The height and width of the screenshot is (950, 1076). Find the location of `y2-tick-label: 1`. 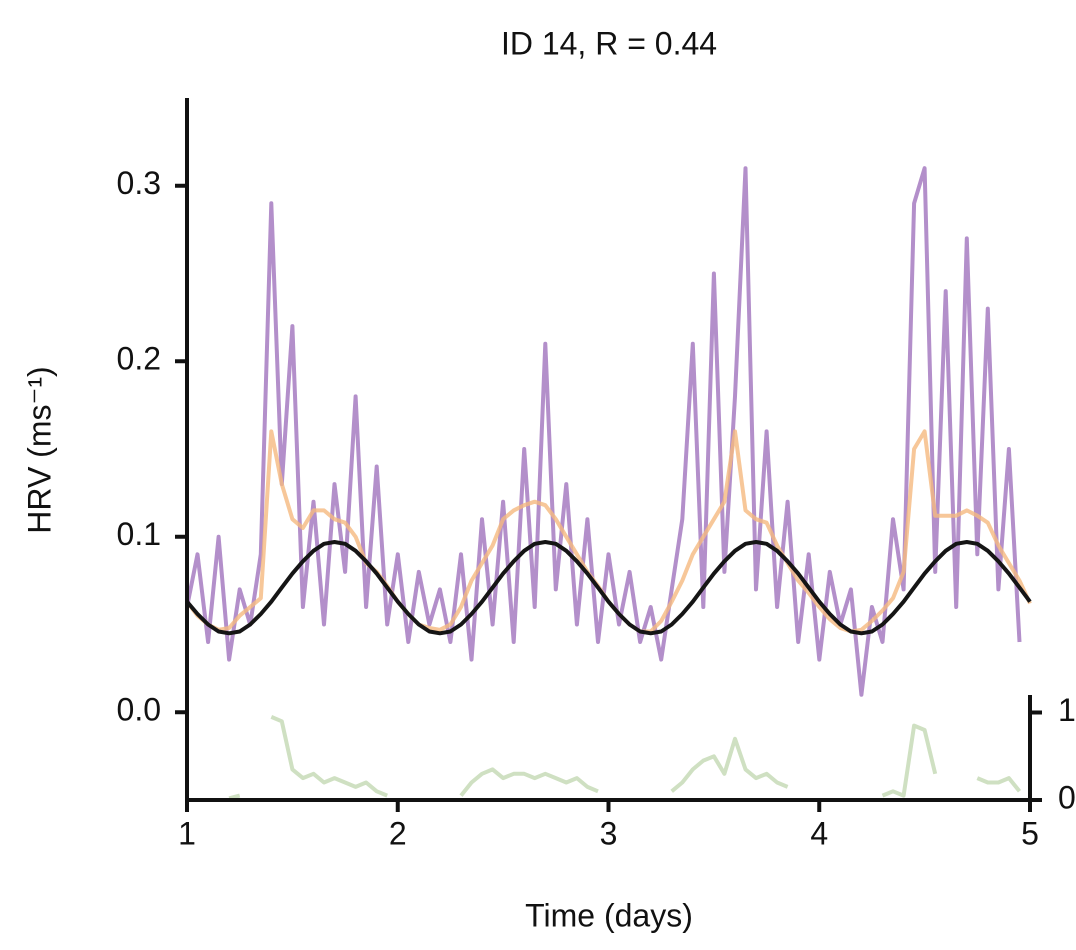

y2-tick-label: 1 is located at coordinates (1067, 710).